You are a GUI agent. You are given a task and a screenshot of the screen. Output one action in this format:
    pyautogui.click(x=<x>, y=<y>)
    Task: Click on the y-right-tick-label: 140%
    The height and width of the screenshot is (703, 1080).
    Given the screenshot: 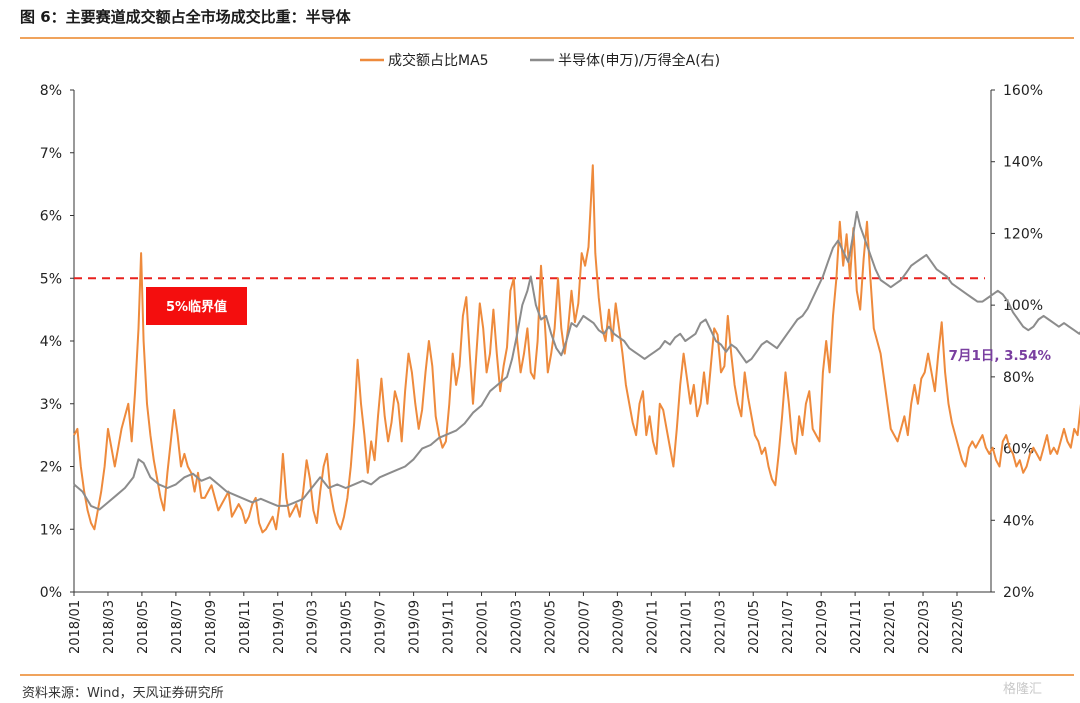 What is the action you would take?
    pyautogui.click(x=1023, y=163)
    